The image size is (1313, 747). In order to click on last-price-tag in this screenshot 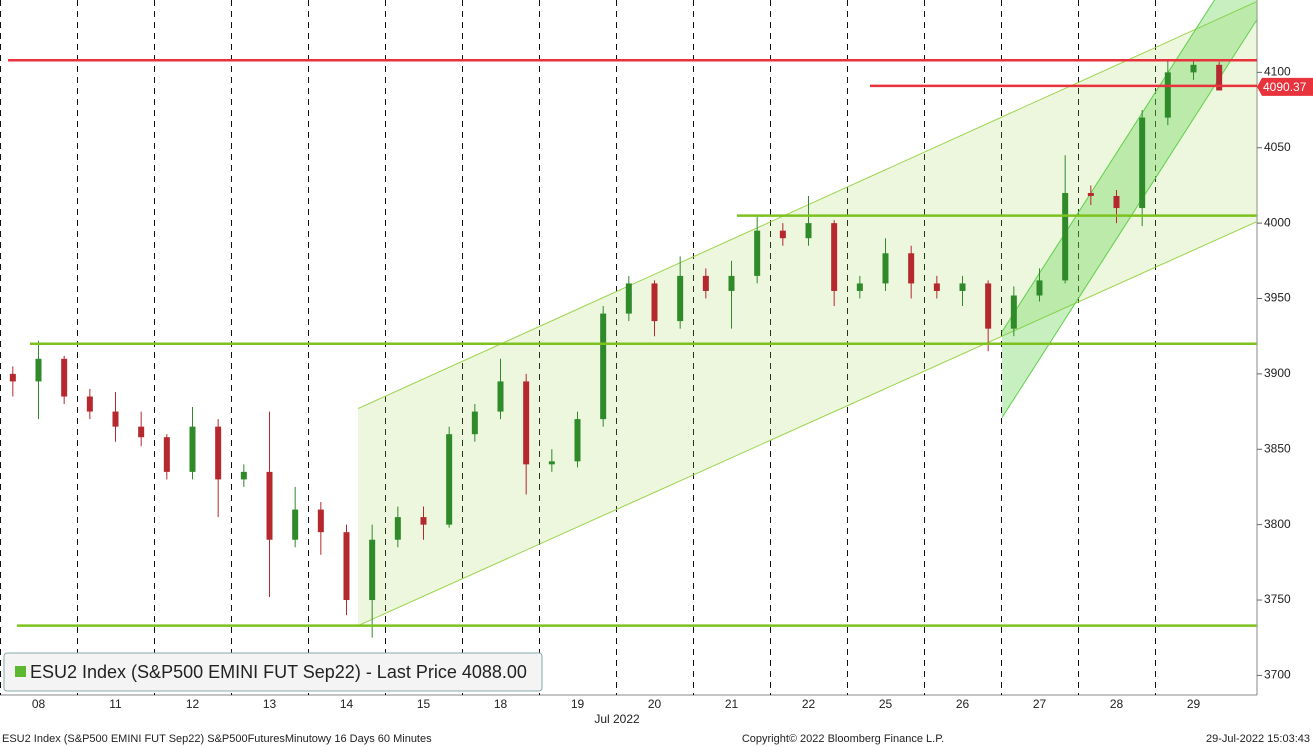, I will do `click(1285, 86)`.